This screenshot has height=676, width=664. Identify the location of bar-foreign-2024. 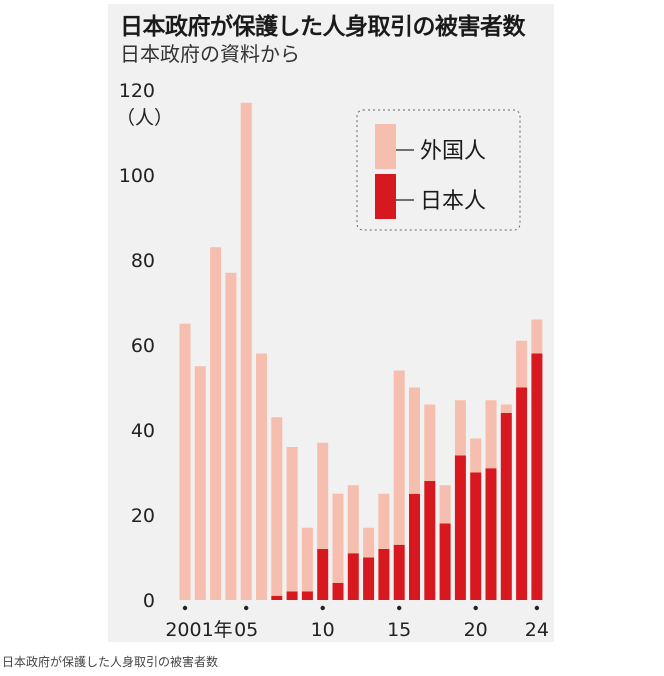
(537, 336).